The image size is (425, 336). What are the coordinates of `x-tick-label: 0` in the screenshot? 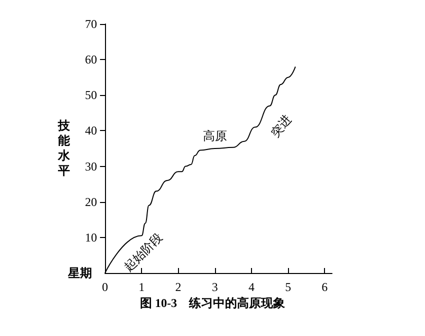 It's located at (105, 287).